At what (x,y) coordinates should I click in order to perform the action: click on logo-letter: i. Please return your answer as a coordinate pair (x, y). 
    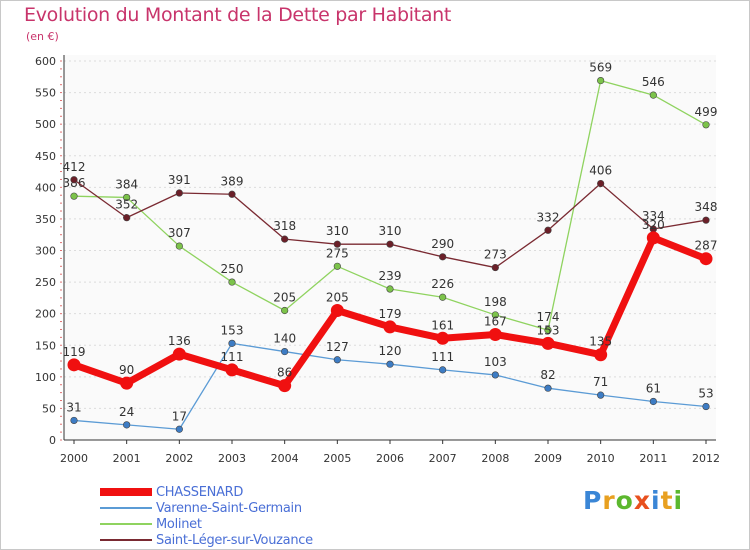
    Looking at the image, I should click on (656, 500).